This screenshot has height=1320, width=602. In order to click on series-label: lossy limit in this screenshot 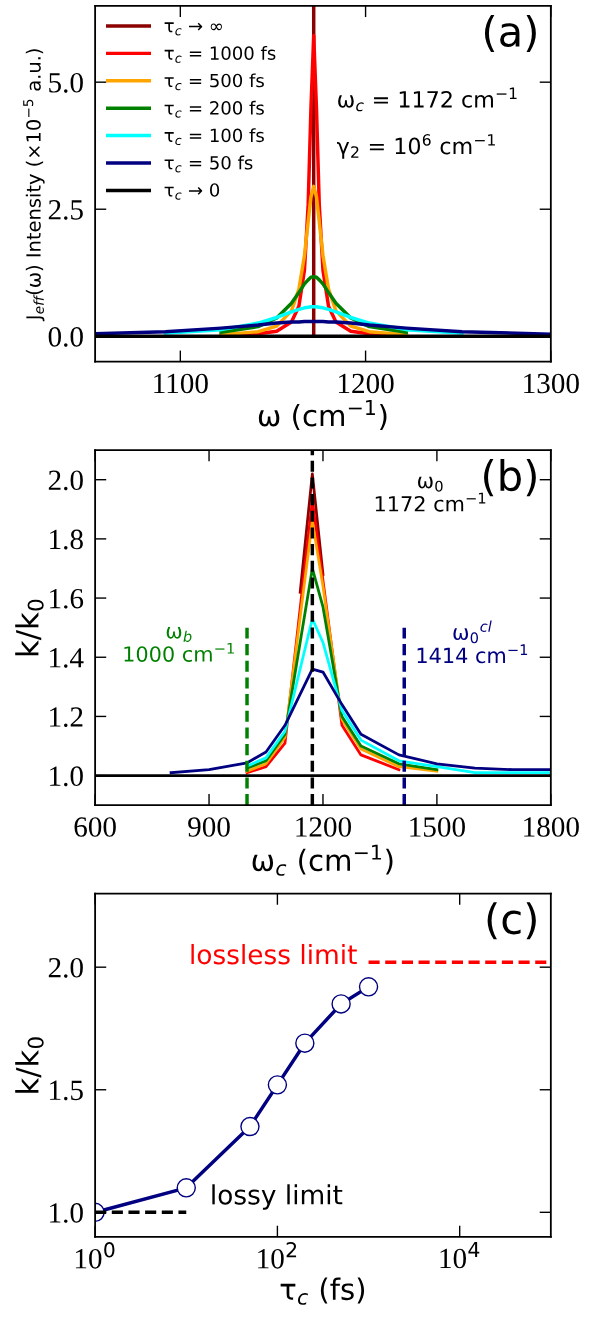, I will do `click(277, 1197)`.